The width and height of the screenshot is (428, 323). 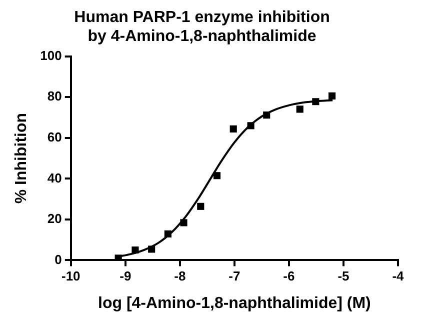 I want to click on y-tick-label: 60, so click(x=54, y=137).